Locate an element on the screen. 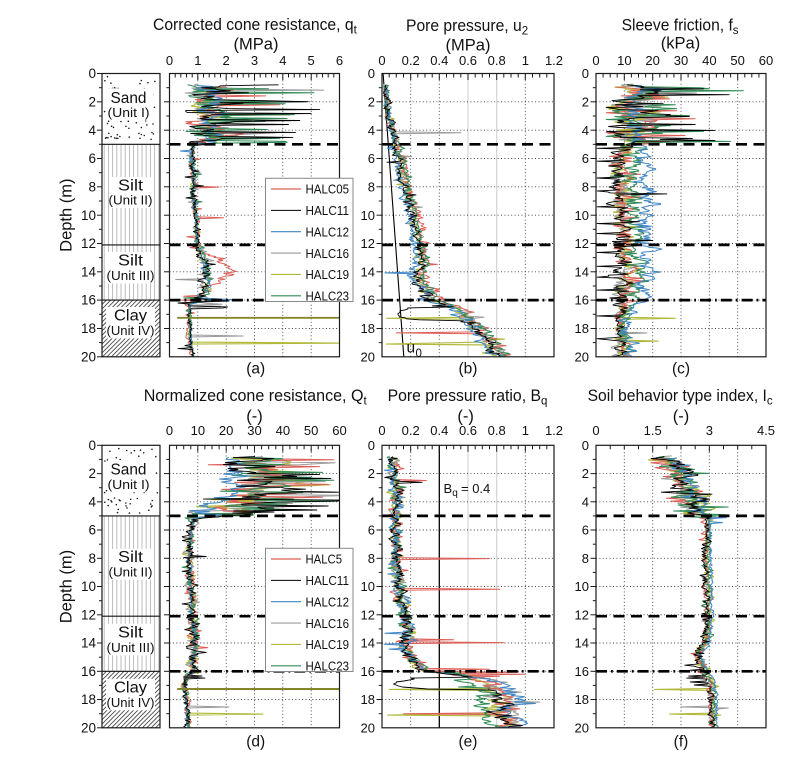 The image size is (805, 766). svg-text: 60 is located at coordinates (766, 60).